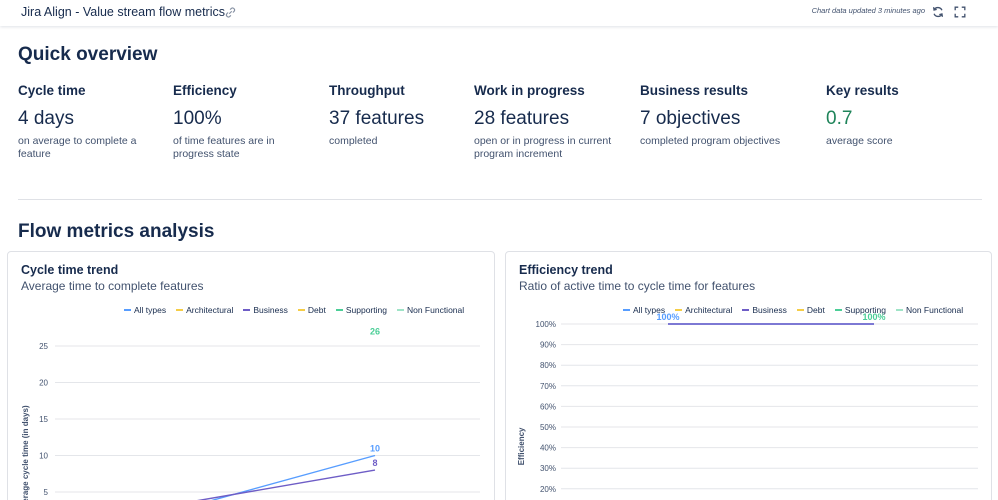 This screenshot has height=500, width=998. I want to click on metric-value: 4 days, so click(46, 118).